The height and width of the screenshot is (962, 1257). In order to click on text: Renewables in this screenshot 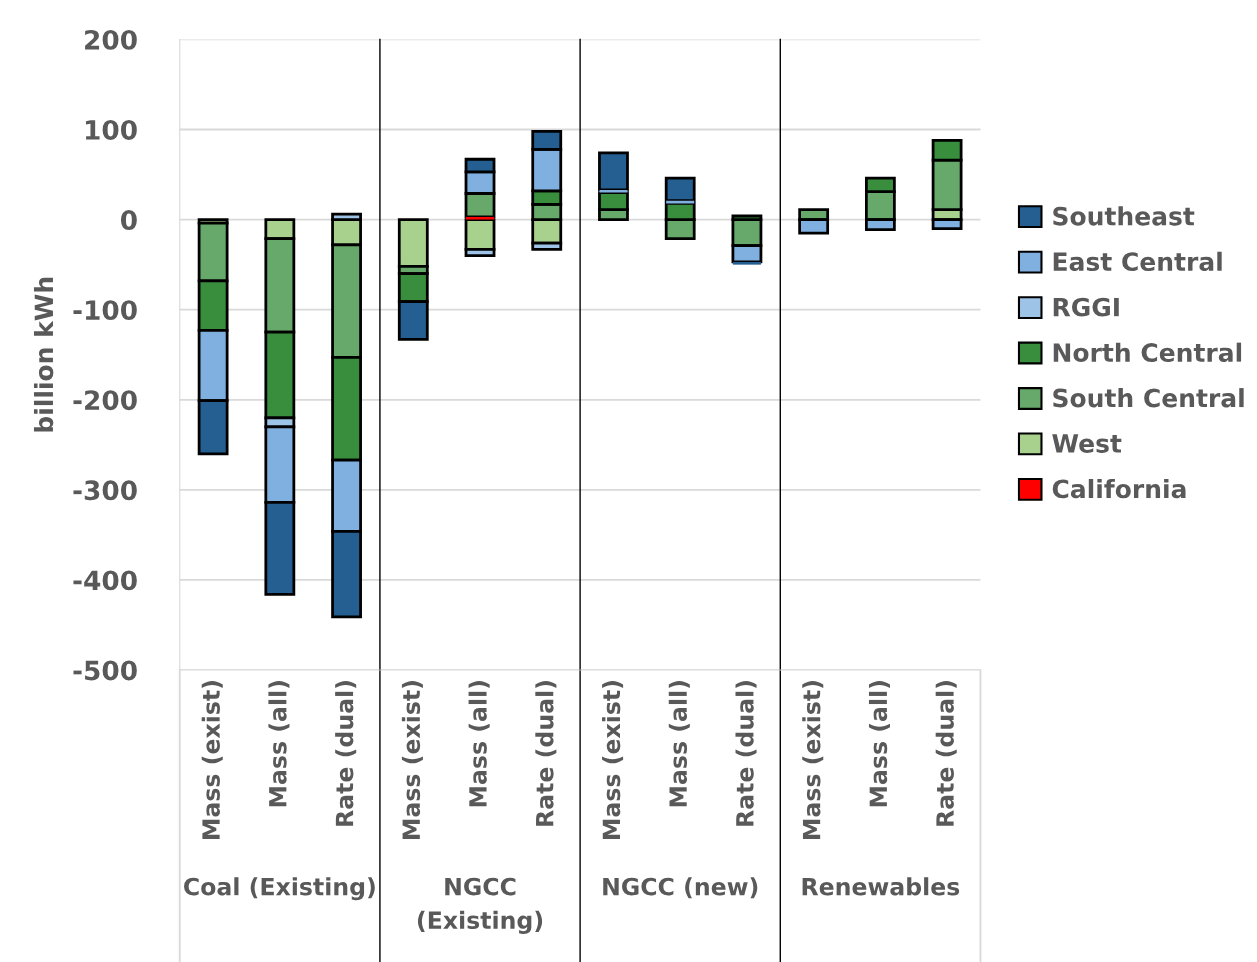, I will do `click(881, 886)`.